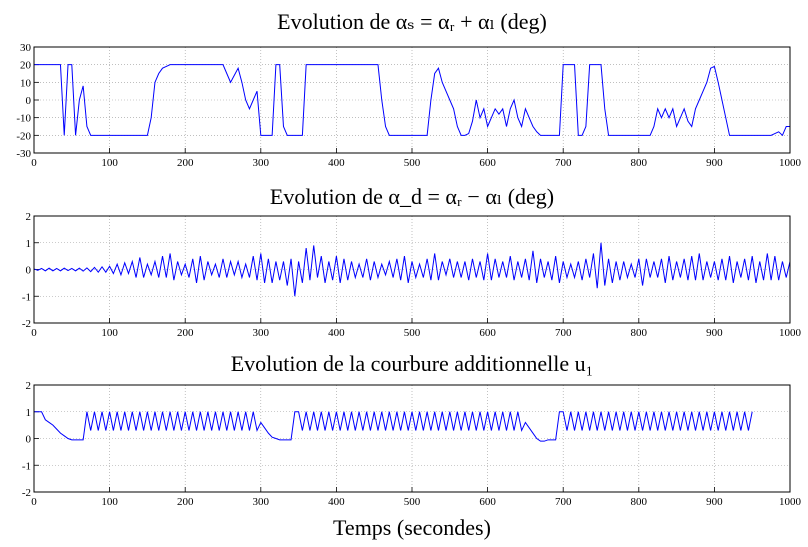 This screenshot has height=547, width=808. Describe the element at coordinates (412, 527) in the screenshot. I see `x-axis-label: Temps (secondes)` at that location.